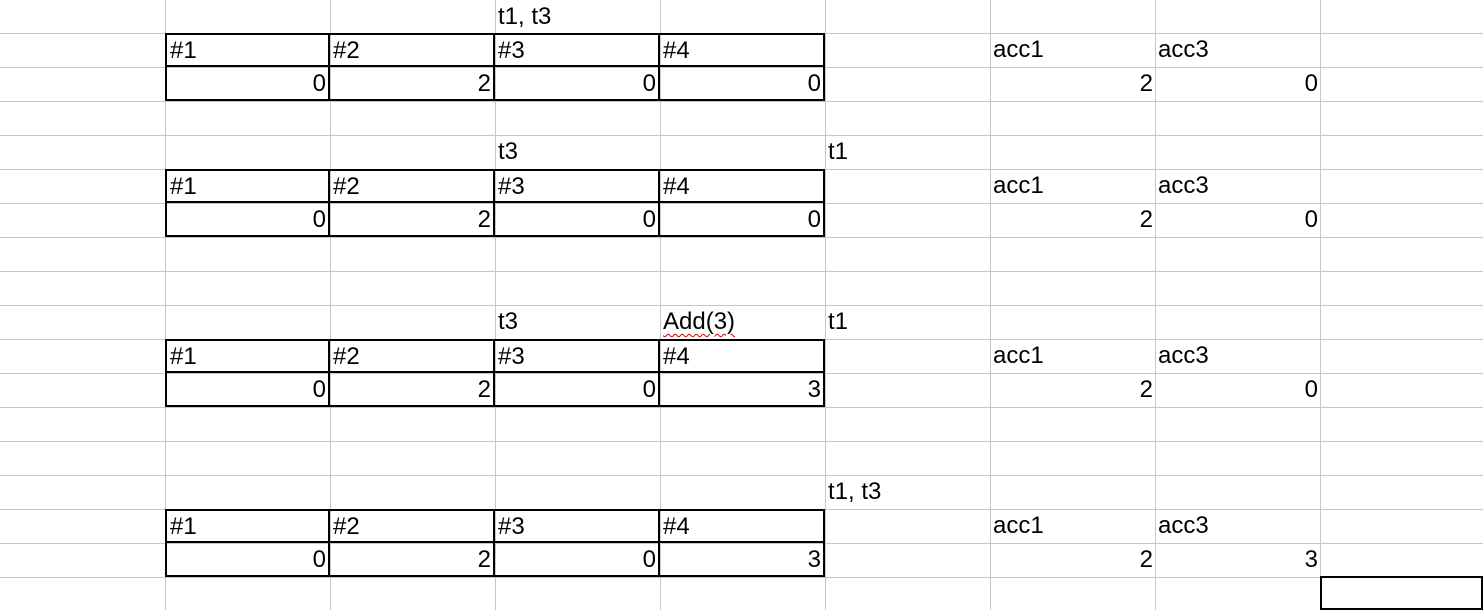  What do you see at coordinates (742, 322) in the screenshot?
I see `cell-label-d: Add(3)` at bounding box center [742, 322].